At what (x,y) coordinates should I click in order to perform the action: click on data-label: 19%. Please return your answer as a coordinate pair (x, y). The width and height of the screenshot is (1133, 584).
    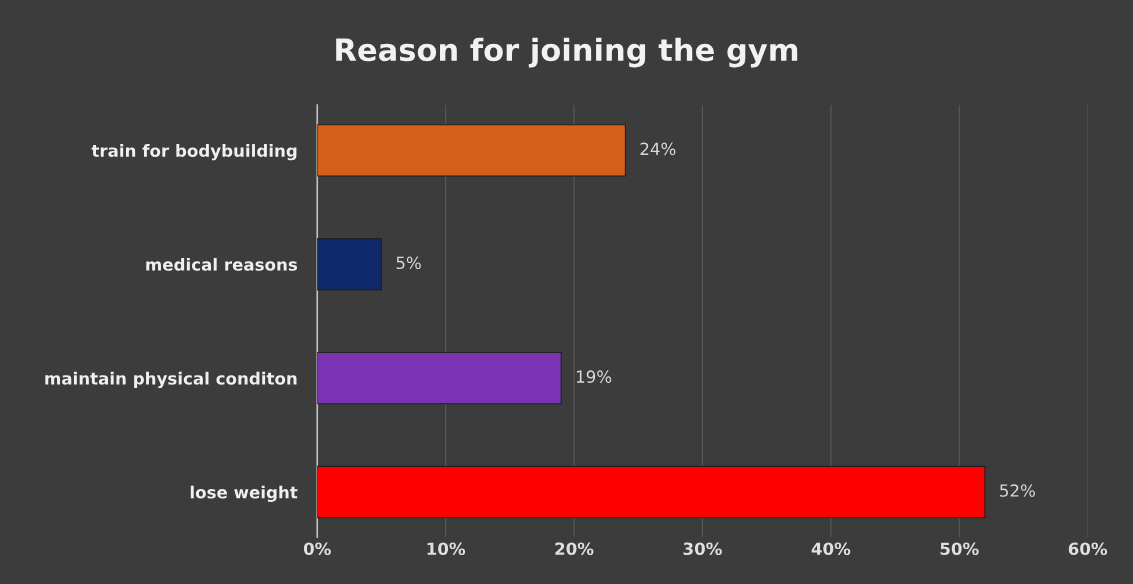
    Looking at the image, I should click on (594, 376).